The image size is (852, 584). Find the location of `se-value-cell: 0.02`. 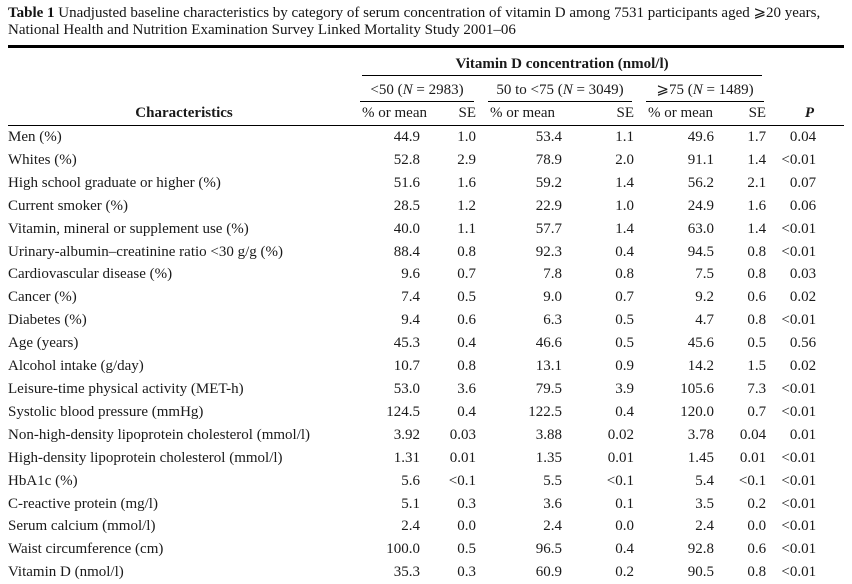

se-value-cell: 0.02 is located at coordinates (620, 434).